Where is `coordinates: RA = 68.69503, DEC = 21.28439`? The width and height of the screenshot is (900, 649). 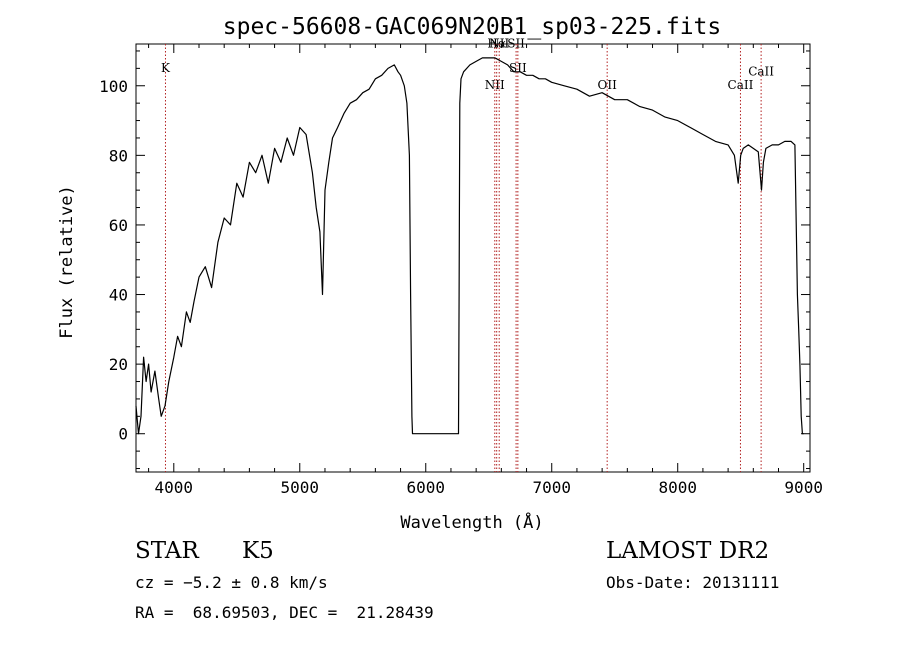 coordinates: RA = 68.69503, DEC = 21.28439 is located at coordinates (284, 612).